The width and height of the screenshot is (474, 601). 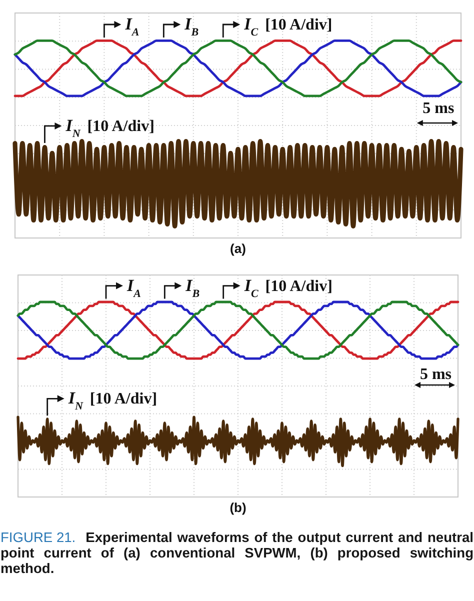 I want to click on caption: FIGURE 21. Experimental waveforms of the output current and neutral point current of (a) conventional SVPWM, (b) proposed switching method., so click(x=237, y=553).